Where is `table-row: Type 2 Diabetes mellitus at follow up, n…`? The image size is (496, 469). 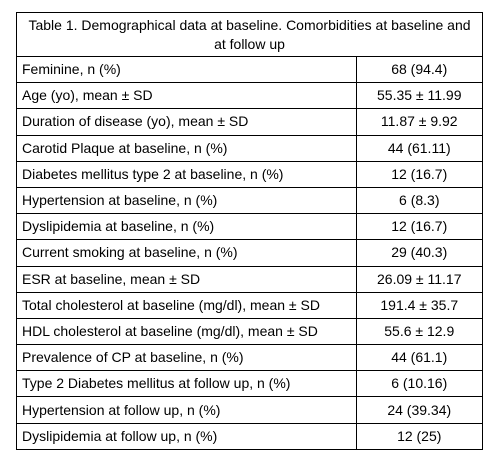
table-row: Type 2 Diabetes mellitus at follow up, n… is located at coordinates (249, 384).